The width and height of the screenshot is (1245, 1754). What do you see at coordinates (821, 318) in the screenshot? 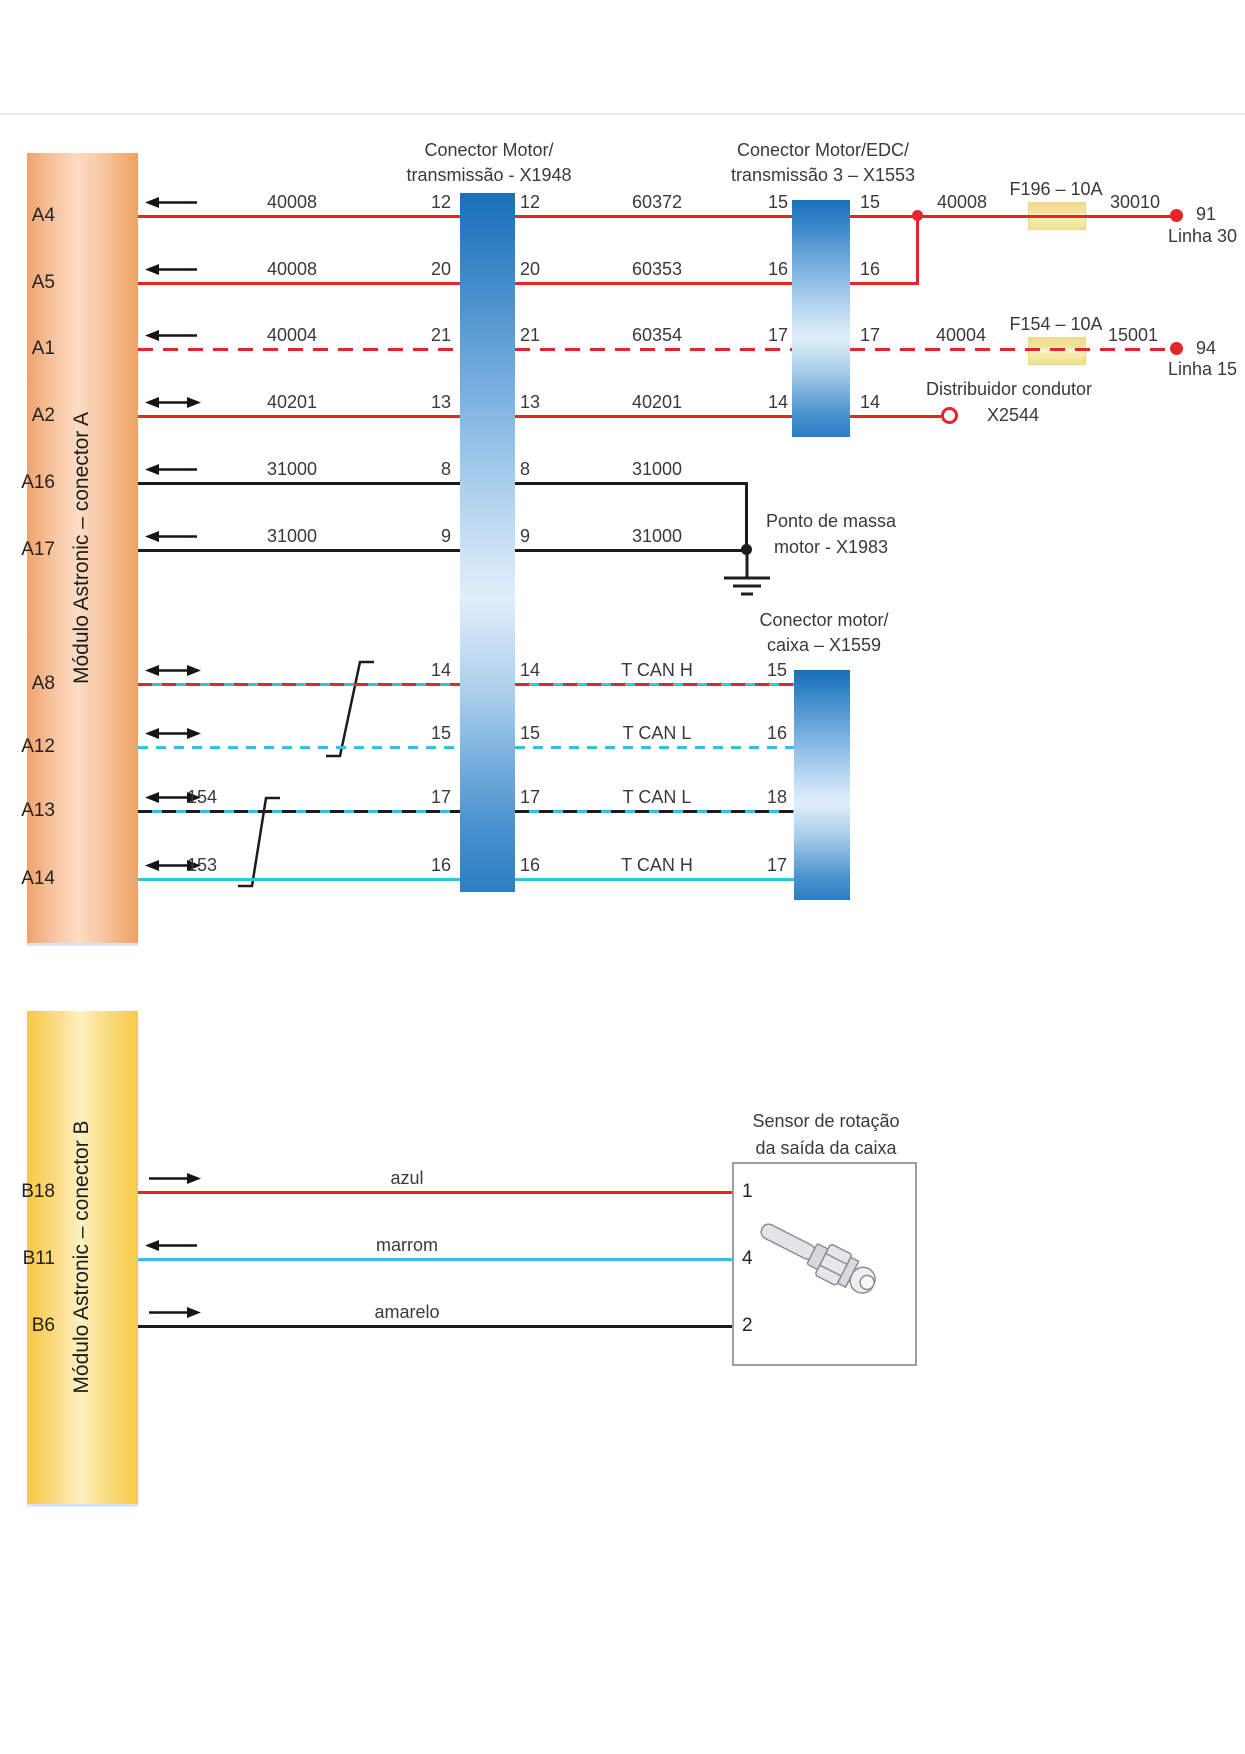
I see `connector-x1553-bar` at bounding box center [821, 318].